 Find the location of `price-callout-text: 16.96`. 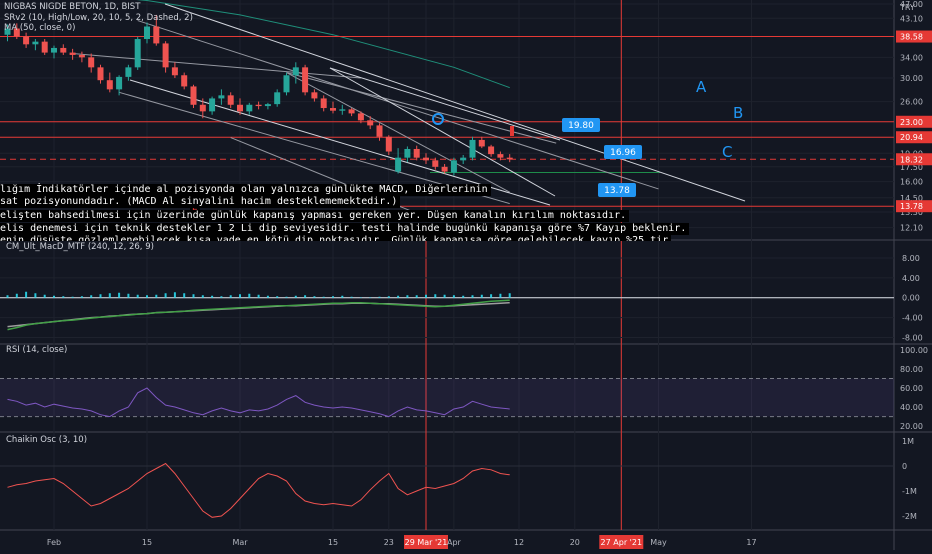

price-callout-text: 16.96 is located at coordinates (623, 153).